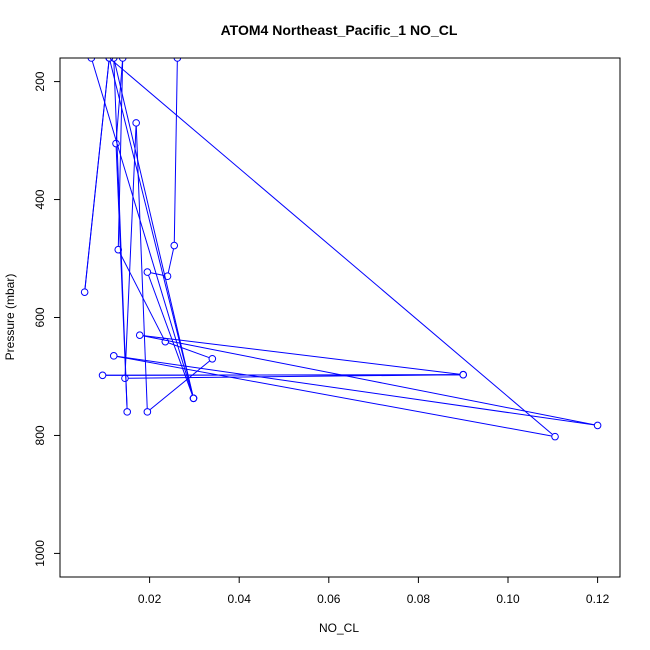 This screenshot has width=650, height=650. I want to click on y-tick-label: 1000, so click(40, 553).